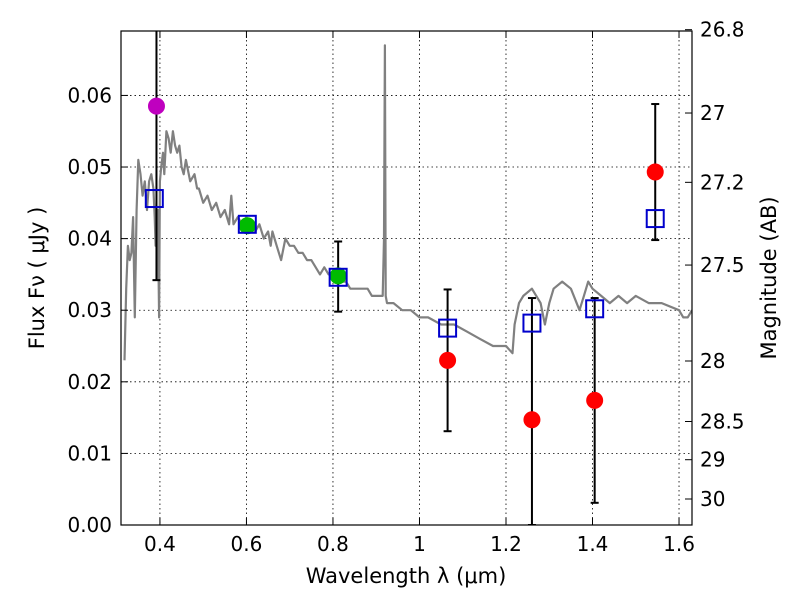  Describe the element at coordinates (160, 544) in the screenshot. I see `x-tick-label: 0.4` at that location.